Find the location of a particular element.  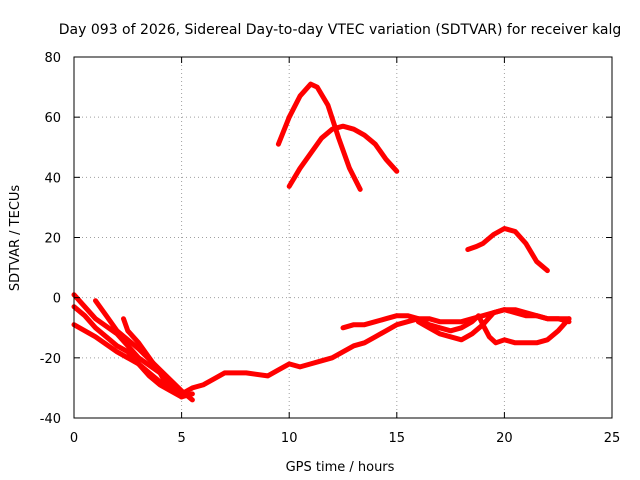

y-tick-label: 40 is located at coordinates (52, 178).